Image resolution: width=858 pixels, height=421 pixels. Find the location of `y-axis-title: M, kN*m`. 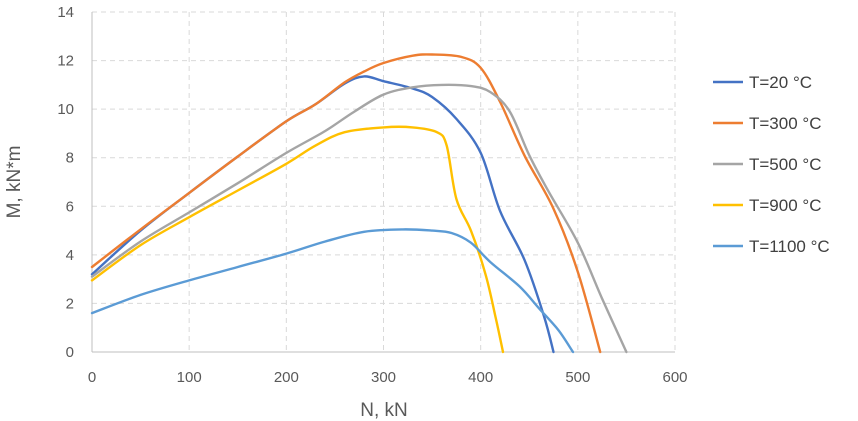

y-axis-title: M, kN*m is located at coordinates (14, 182).